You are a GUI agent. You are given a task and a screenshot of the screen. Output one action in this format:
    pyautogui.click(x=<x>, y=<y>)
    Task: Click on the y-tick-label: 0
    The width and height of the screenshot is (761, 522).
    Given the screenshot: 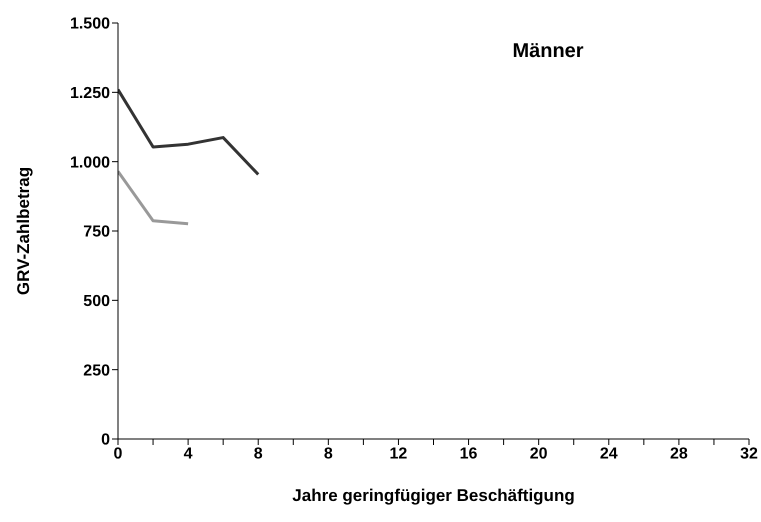 What is the action you would take?
    pyautogui.click(x=105, y=440)
    